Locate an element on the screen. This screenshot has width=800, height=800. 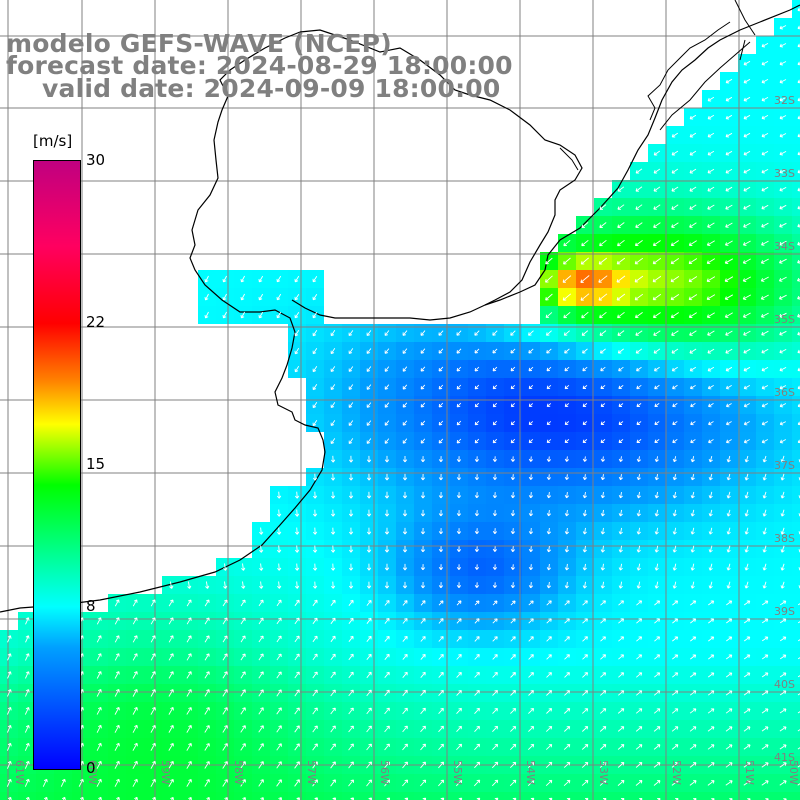
colorbar-tick-label: 22 is located at coordinates (96, 322).